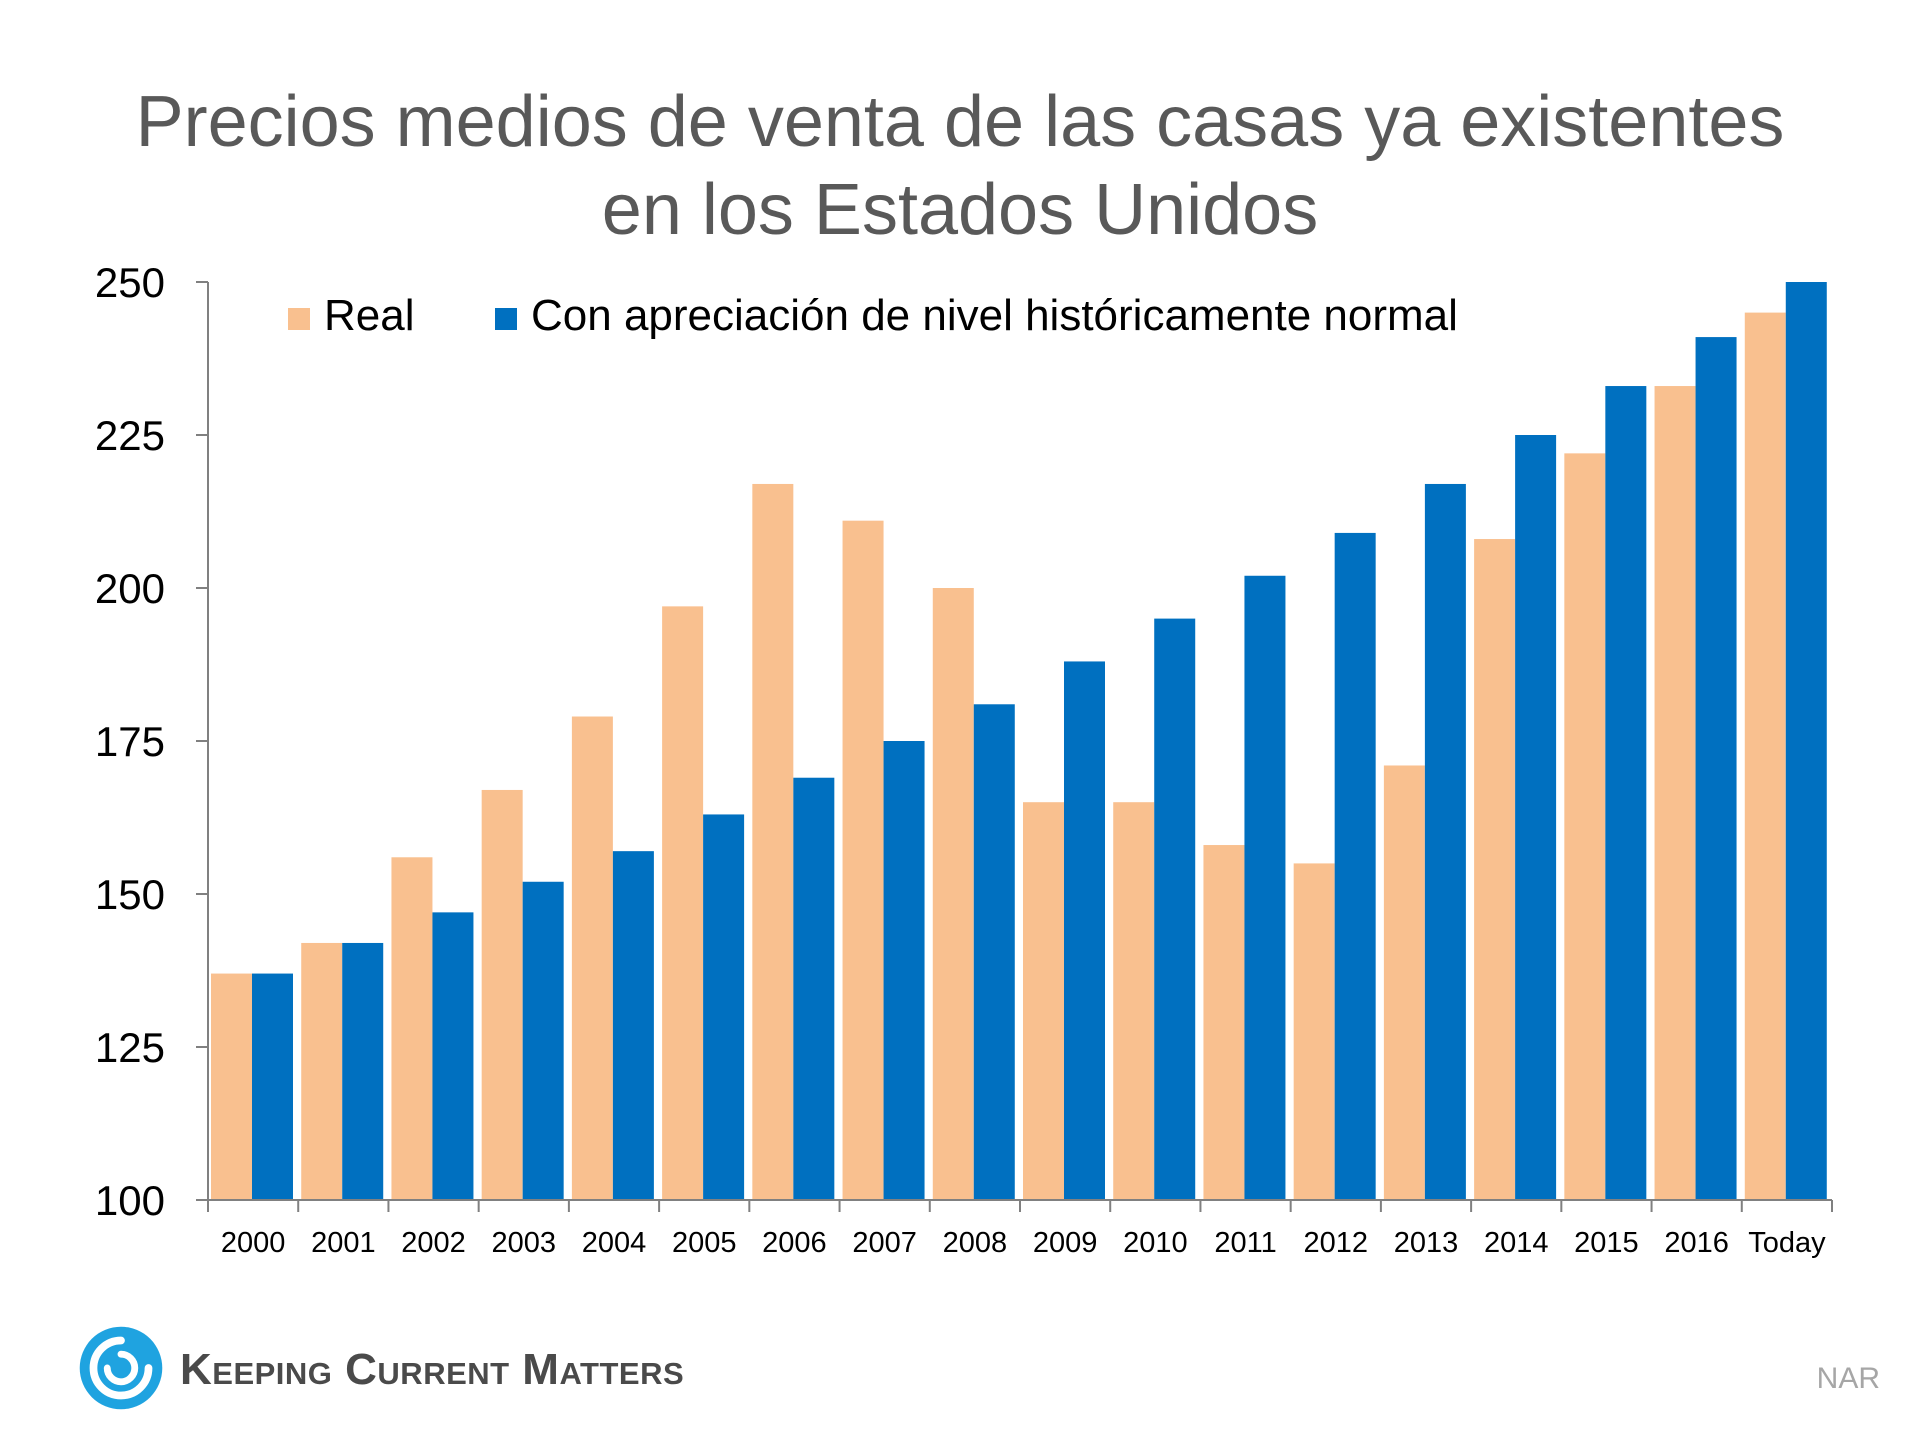  What do you see at coordinates (975, 1243) in the screenshot?
I see `x-tick-label: 2008` at bounding box center [975, 1243].